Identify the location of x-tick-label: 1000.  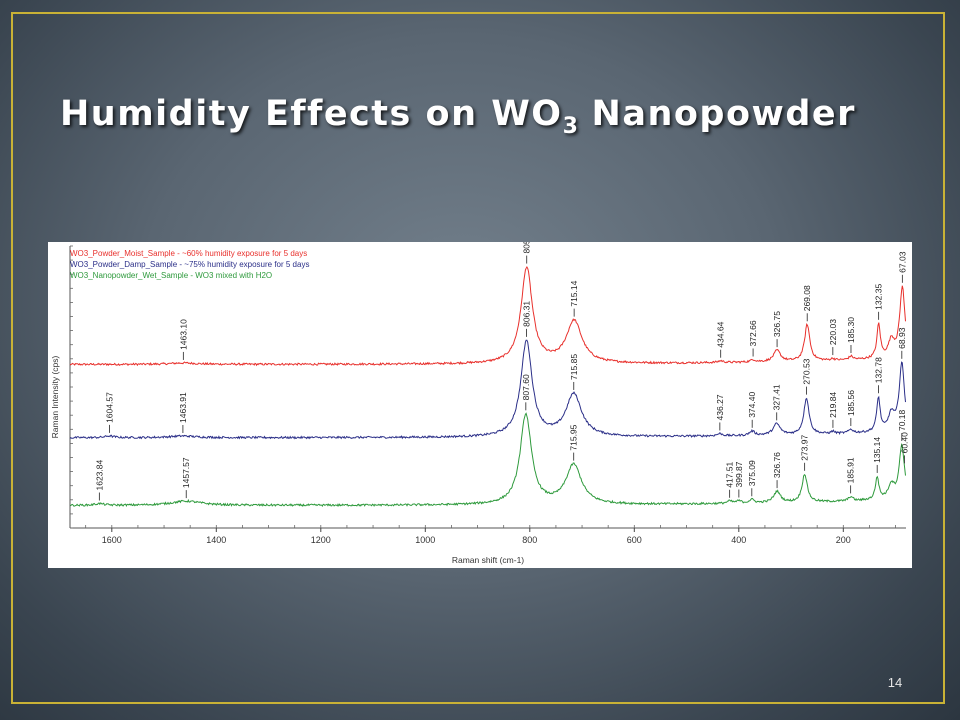
(425, 540).